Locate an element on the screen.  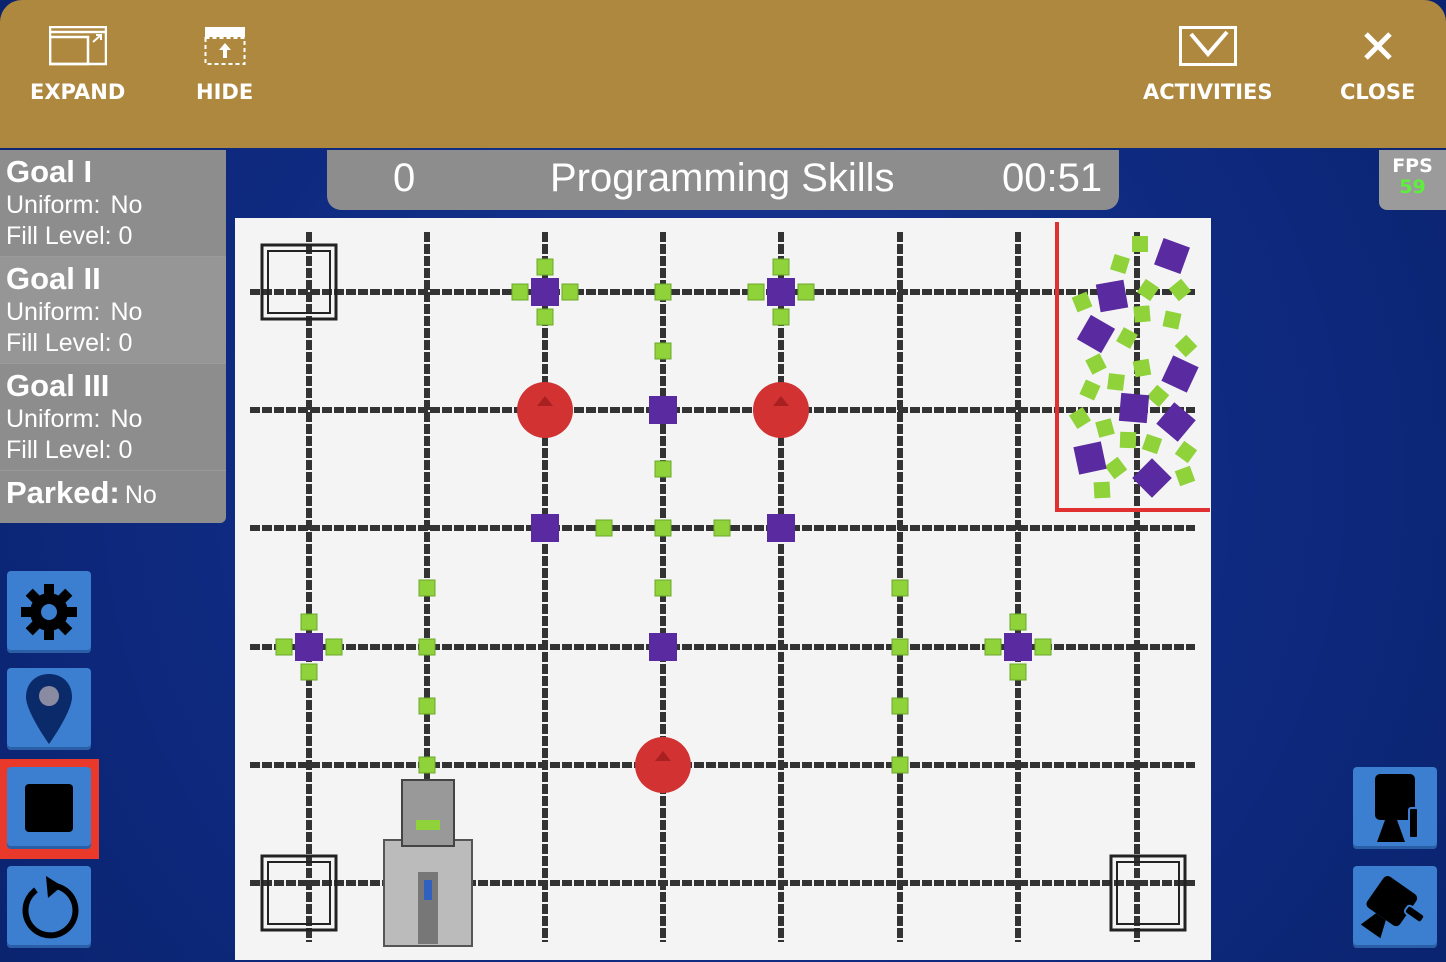
fill-value: 0 is located at coordinates (125, 450).